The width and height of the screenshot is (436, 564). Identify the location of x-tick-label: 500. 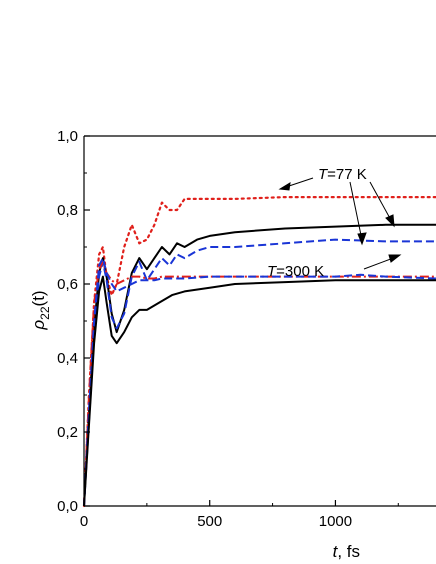
(209, 521).